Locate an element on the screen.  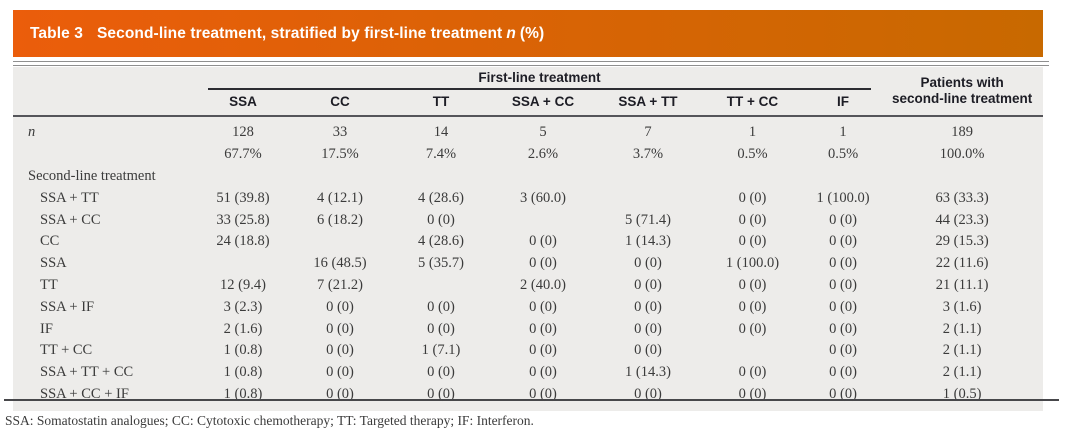
col-header-ssa-cc: SSA + CC is located at coordinates (543, 103).